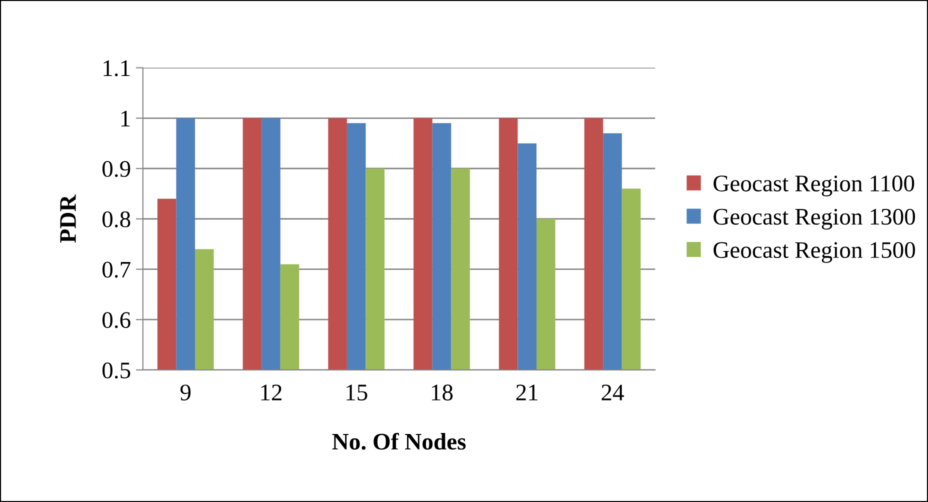  I want to click on y-tick-label: 0.7, so click(116, 270).